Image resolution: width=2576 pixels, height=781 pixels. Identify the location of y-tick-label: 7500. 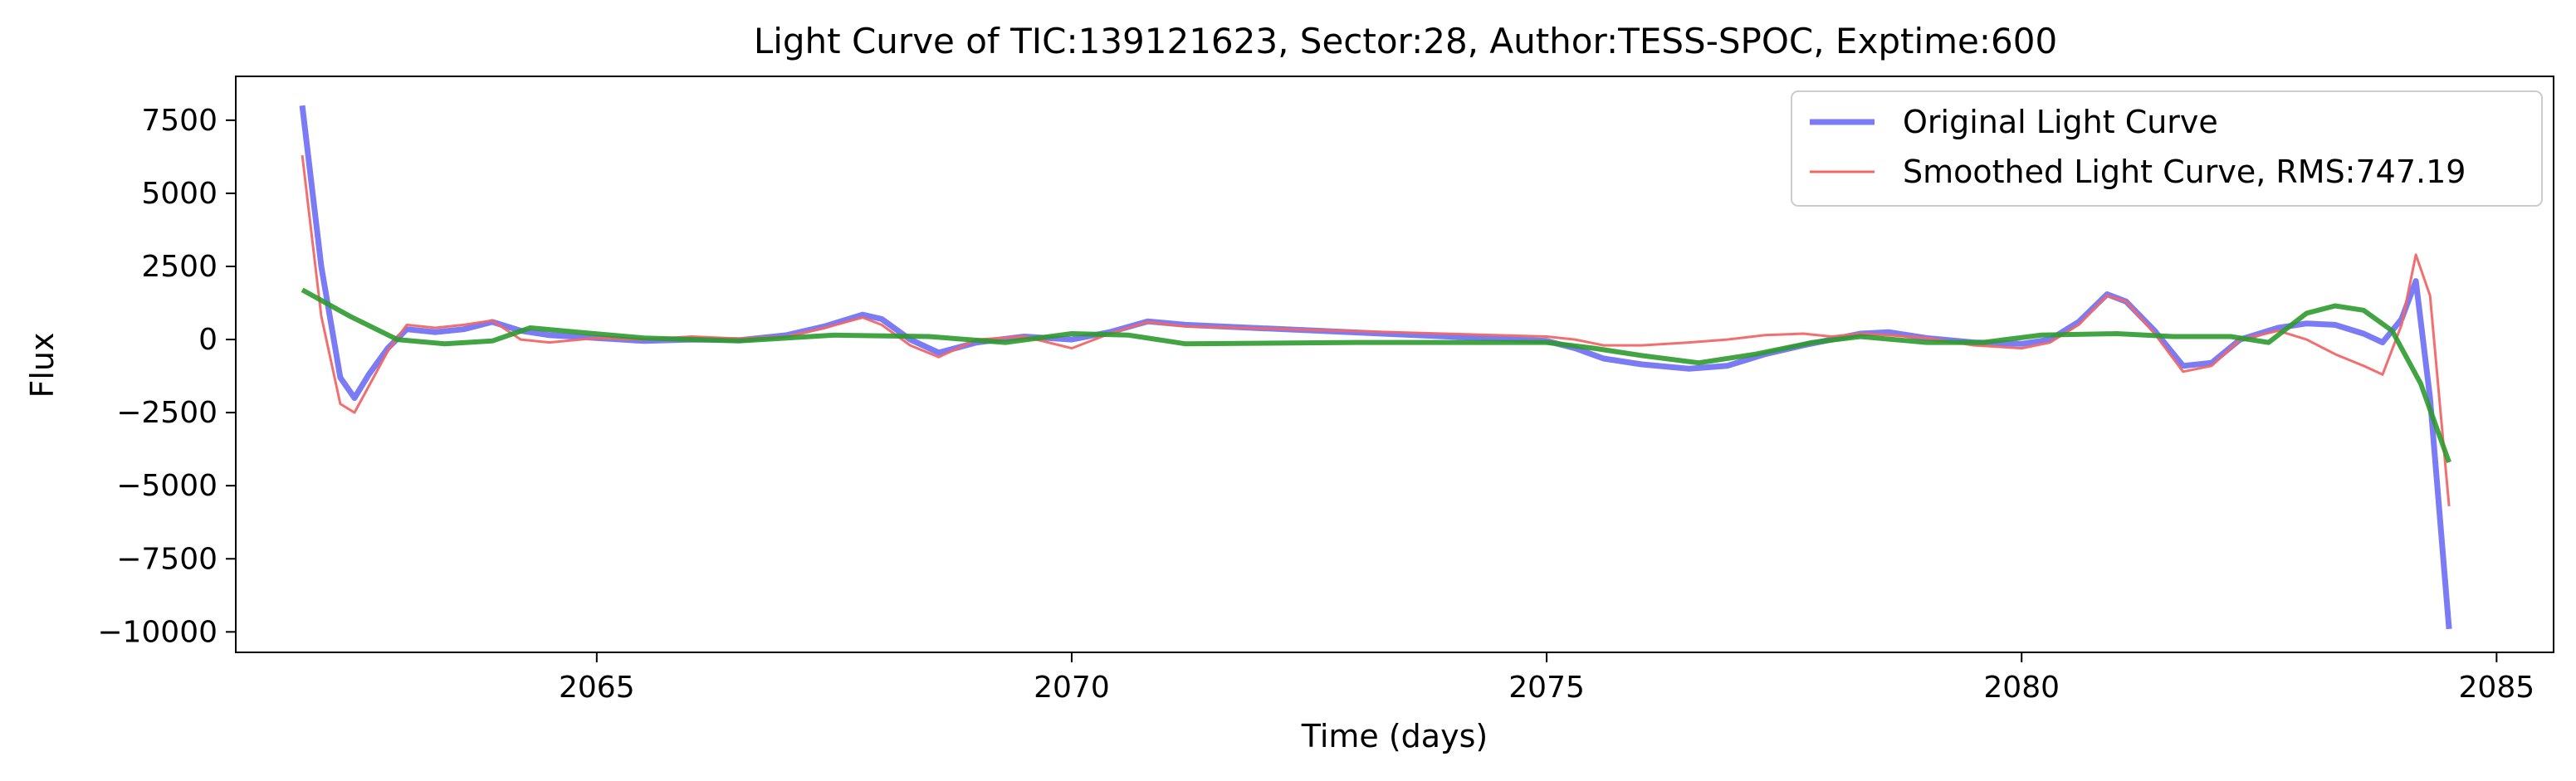
(179, 121).